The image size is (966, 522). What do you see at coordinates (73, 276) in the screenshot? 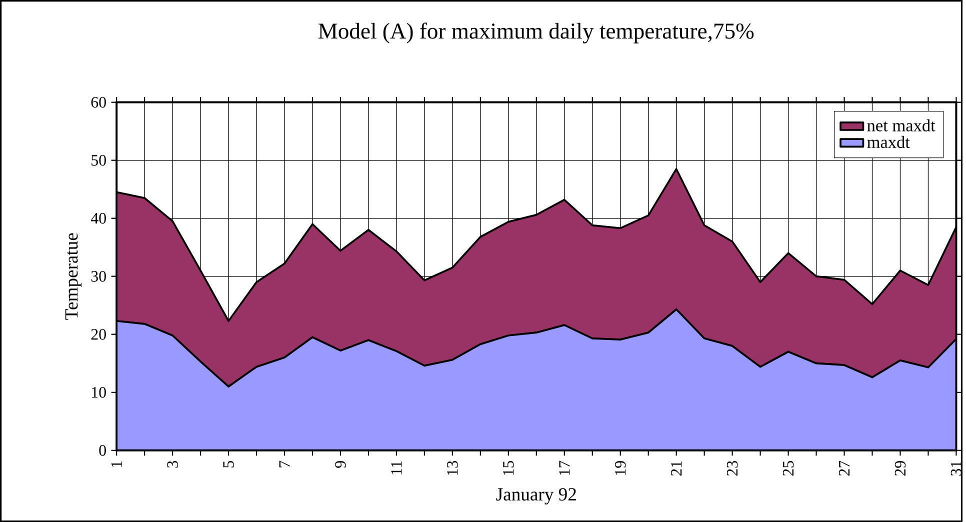
I see `y-axis-title: Temperatue` at bounding box center [73, 276].